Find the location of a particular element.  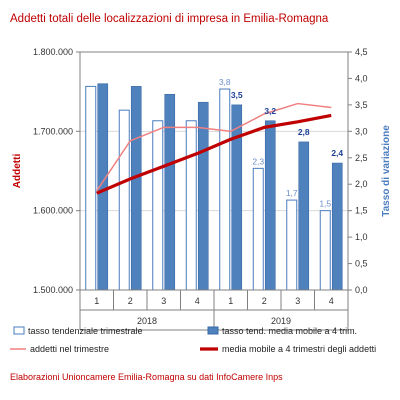

right-tick-label: 2,5 is located at coordinates (361, 158).